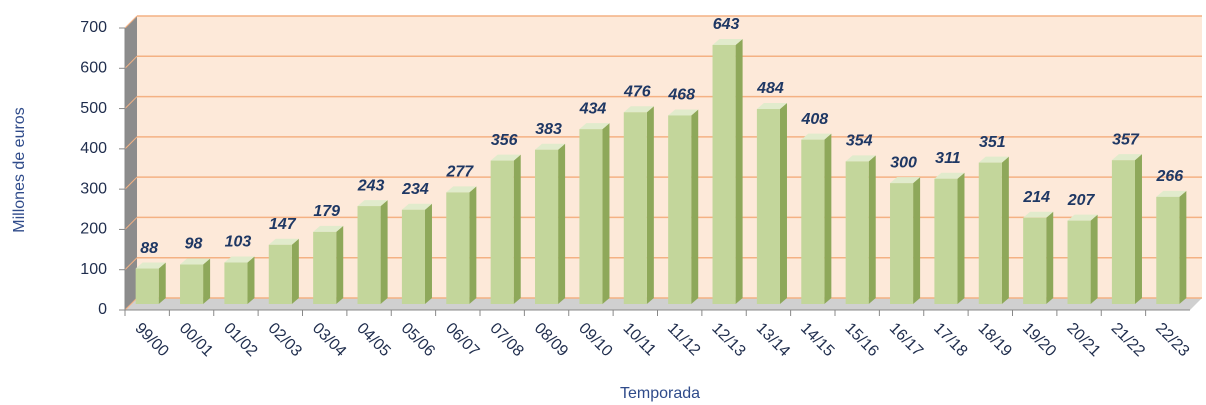 Image resolution: width=1206 pixels, height=405 pixels. Describe the element at coordinates (1083, 340) in the screenshot. I see `x-tick-label: 20/21` at that location.